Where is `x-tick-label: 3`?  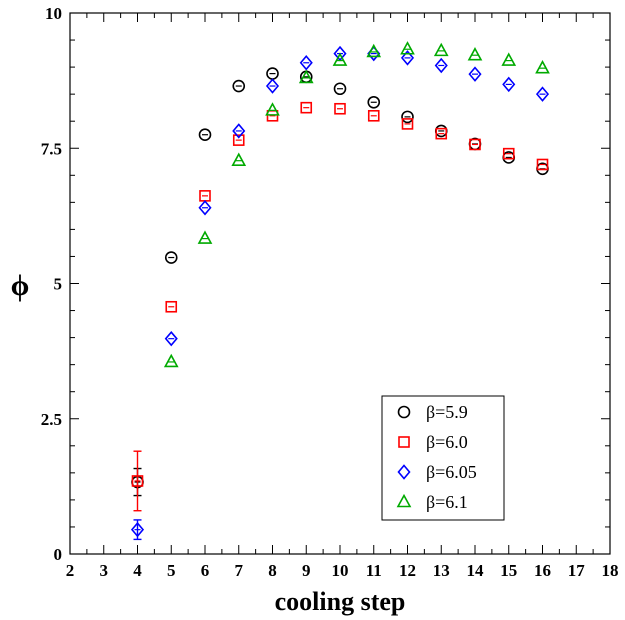
x-tick-label: 3 is located at coordinates (104, 570).